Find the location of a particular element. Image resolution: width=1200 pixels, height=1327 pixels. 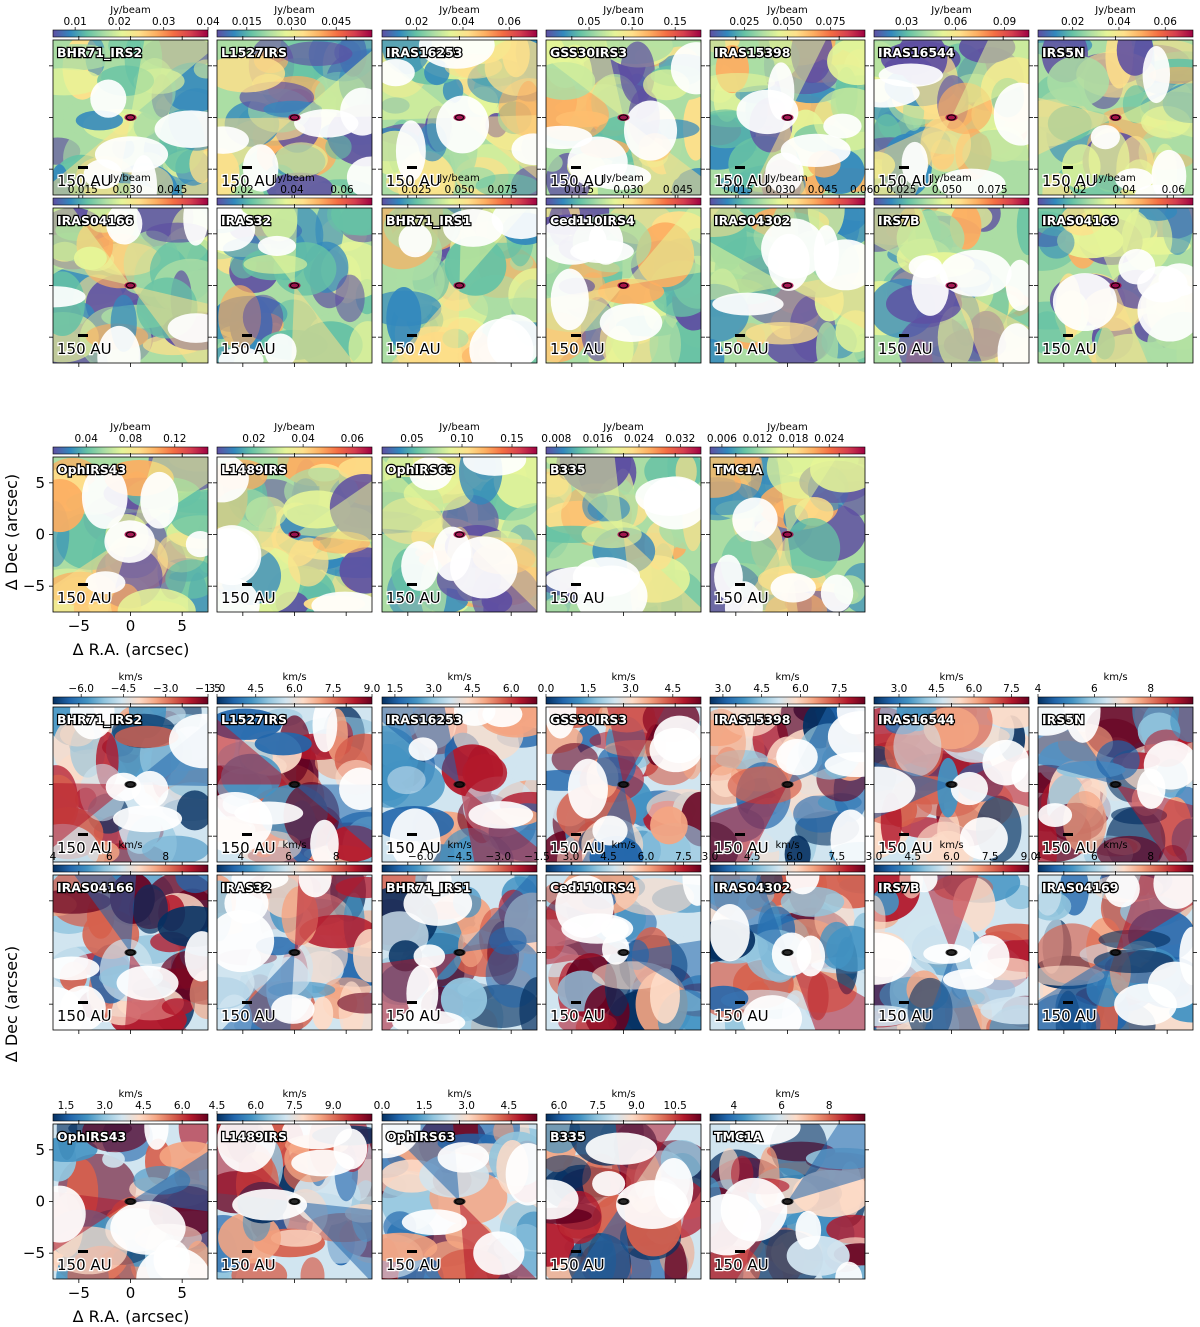

colorbar-tick-label: 4 is located at coordinates (53, 857).